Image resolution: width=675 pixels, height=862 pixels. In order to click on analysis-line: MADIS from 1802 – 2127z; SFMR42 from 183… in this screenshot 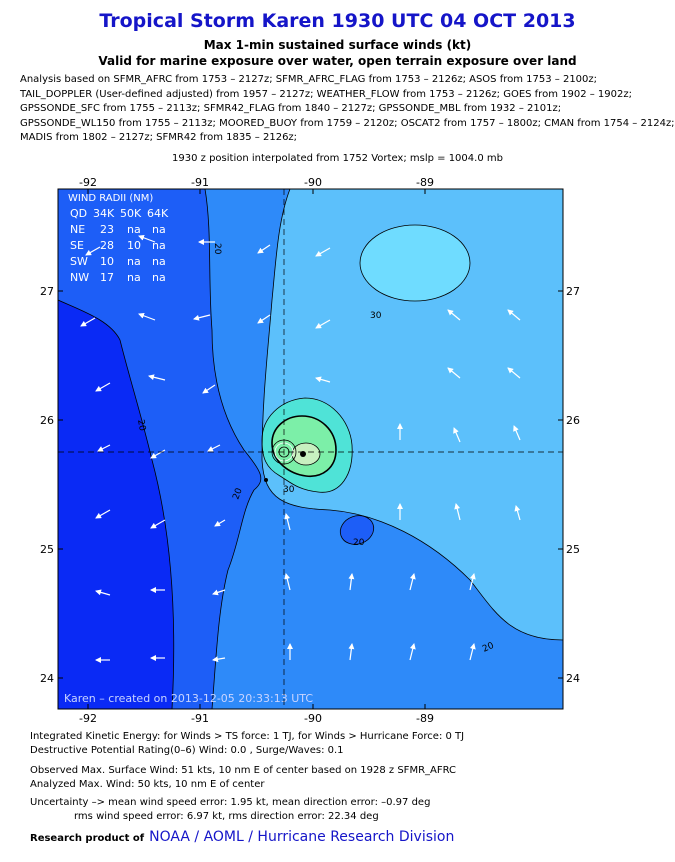, I will do `click(159, 138)`.